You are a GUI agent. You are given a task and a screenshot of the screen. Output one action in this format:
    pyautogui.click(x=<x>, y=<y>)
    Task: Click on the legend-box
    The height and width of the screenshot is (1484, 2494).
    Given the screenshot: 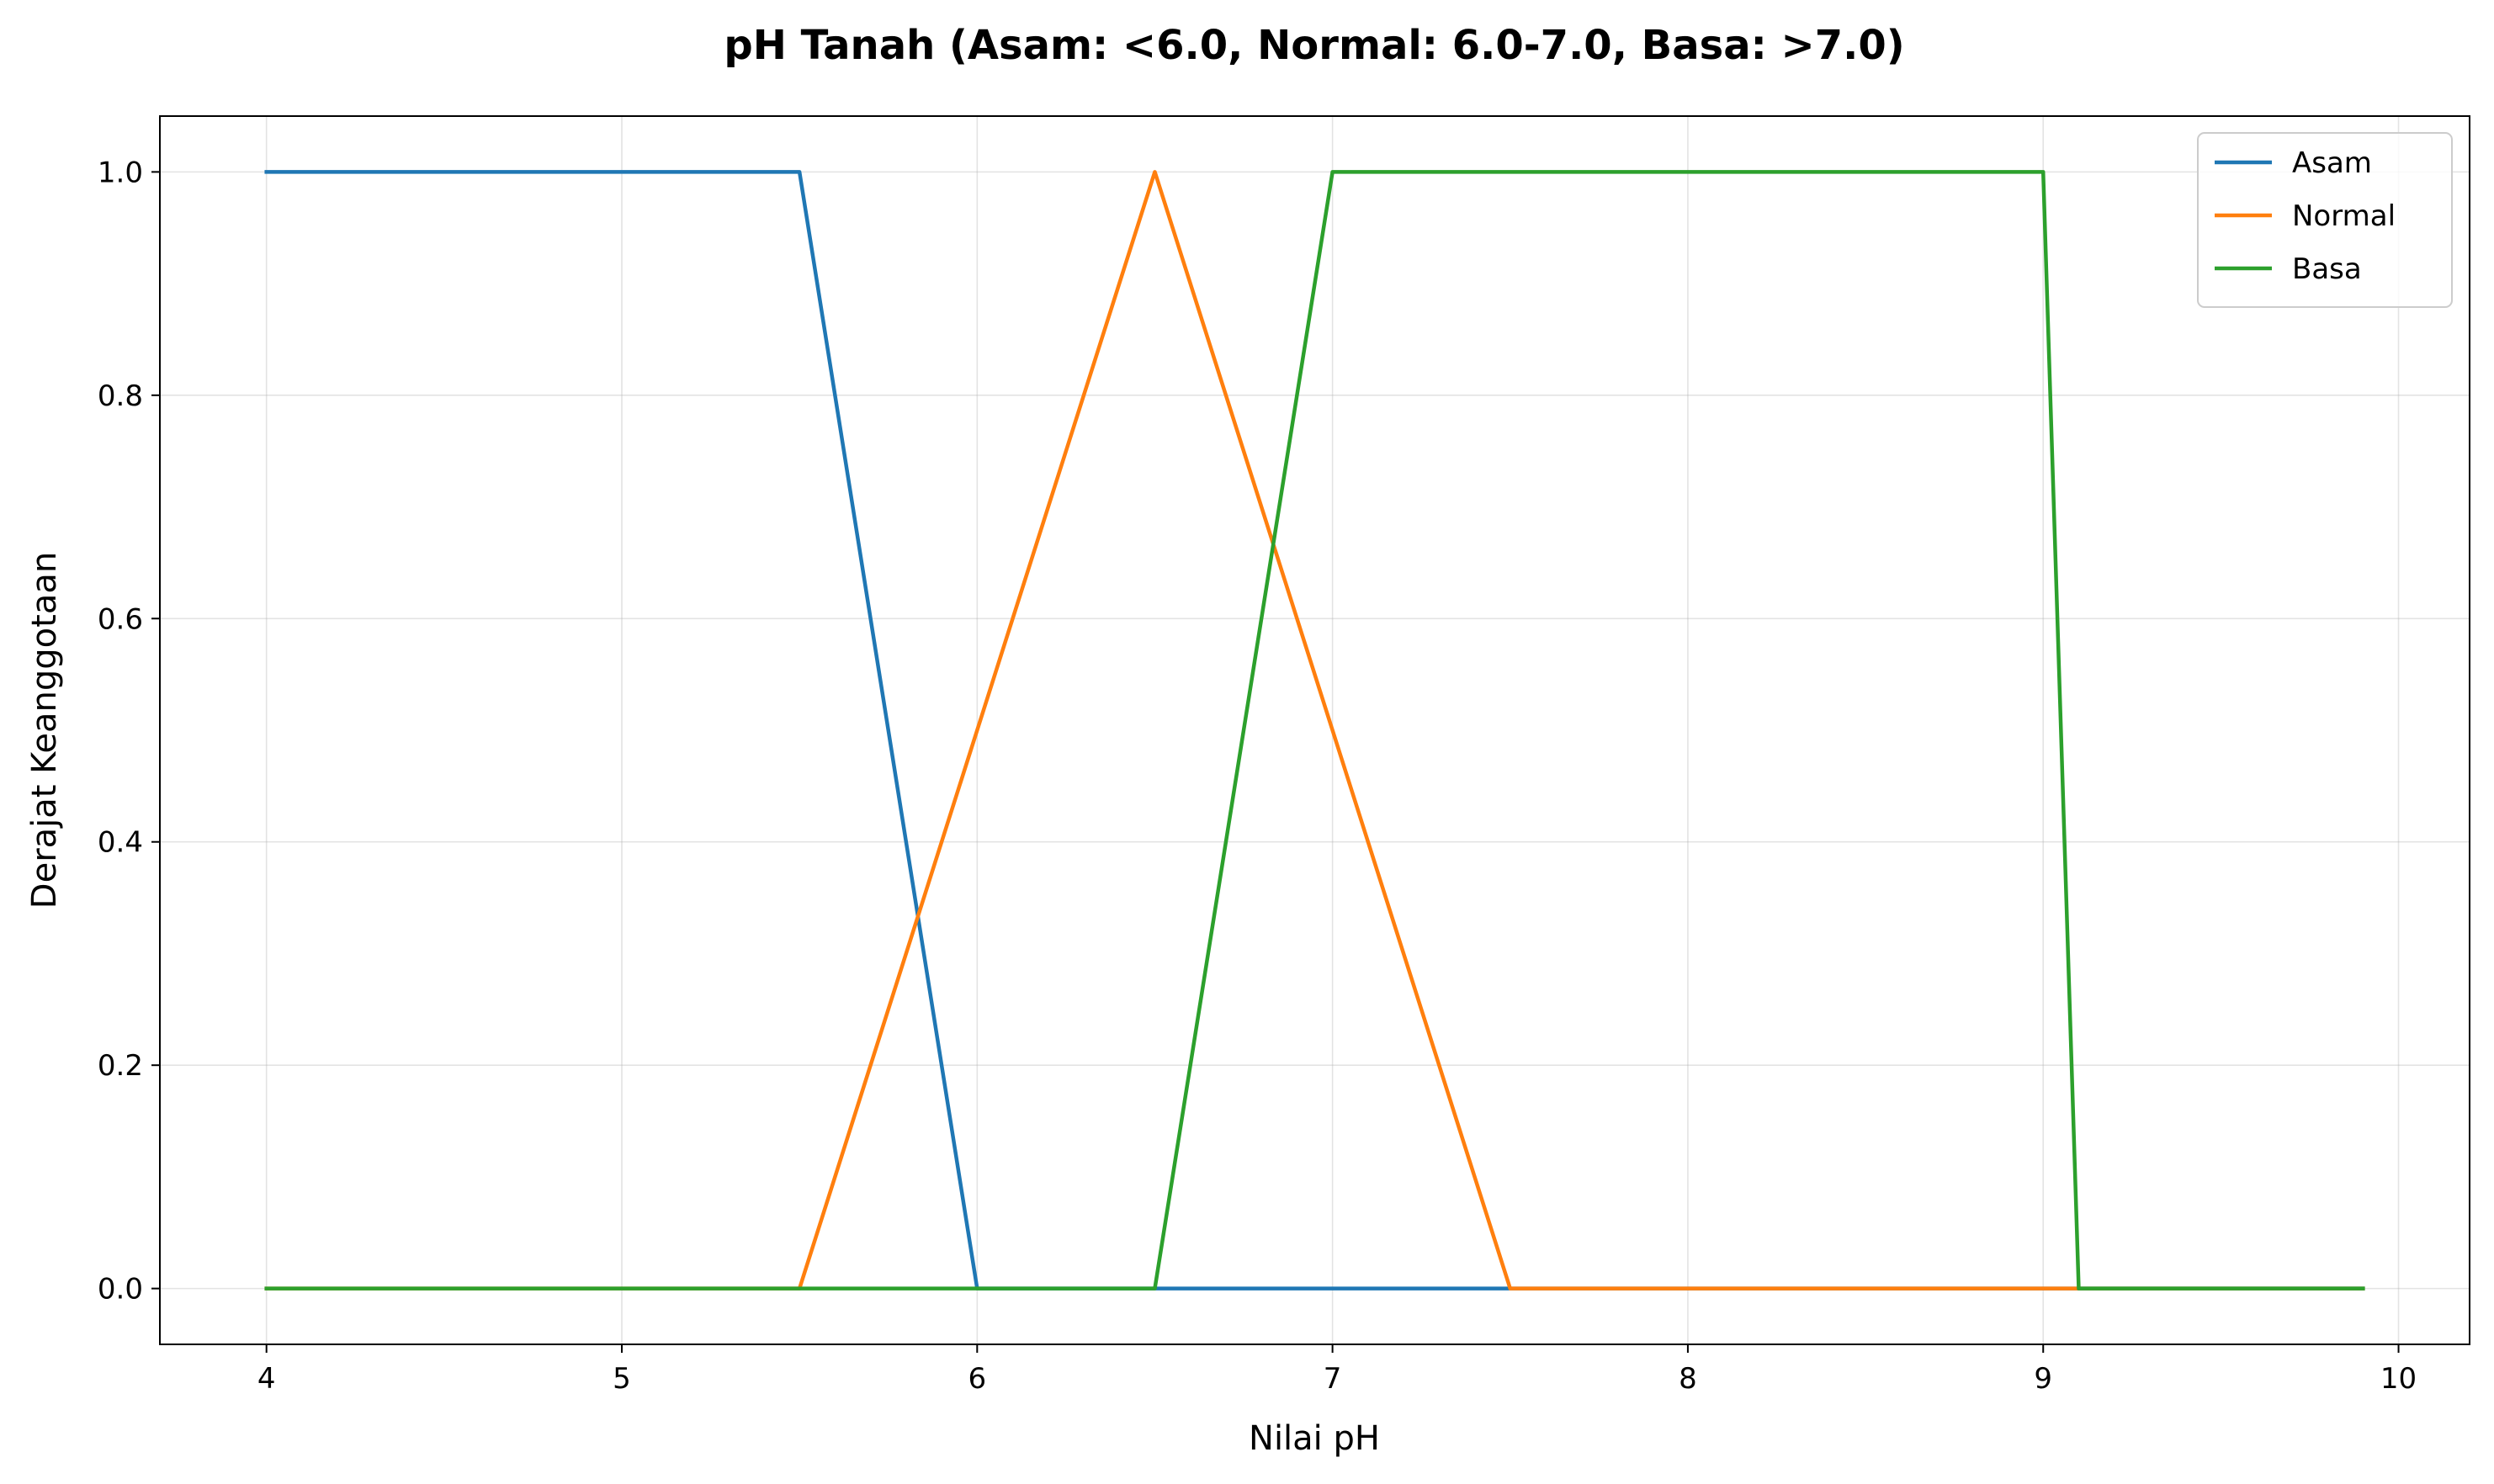 What is the action you would take?
    pyautogui.click(x=2325, y=220)
    